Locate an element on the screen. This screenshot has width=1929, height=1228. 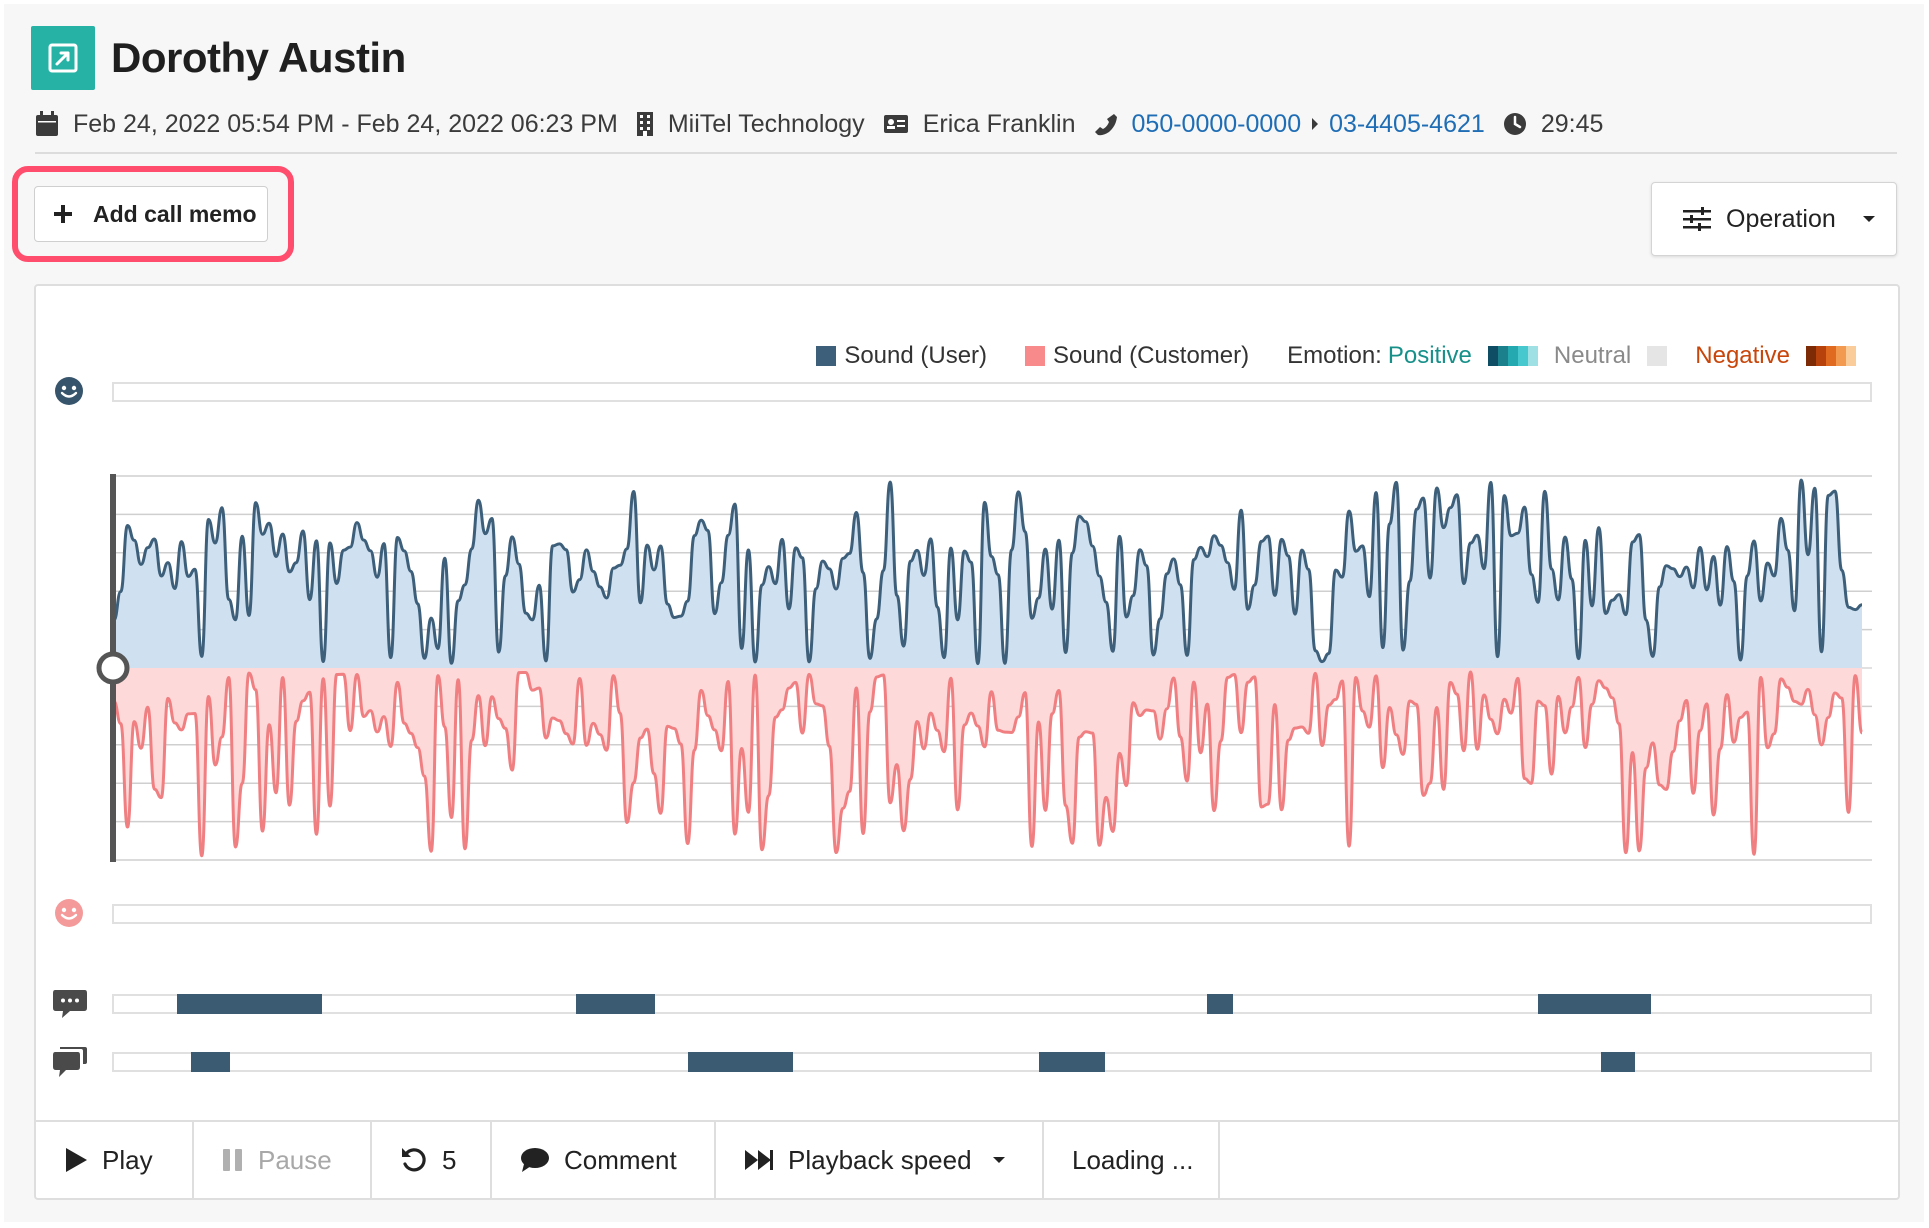
meta-contact: Erica Franklin is located at coordinates (979, 124).